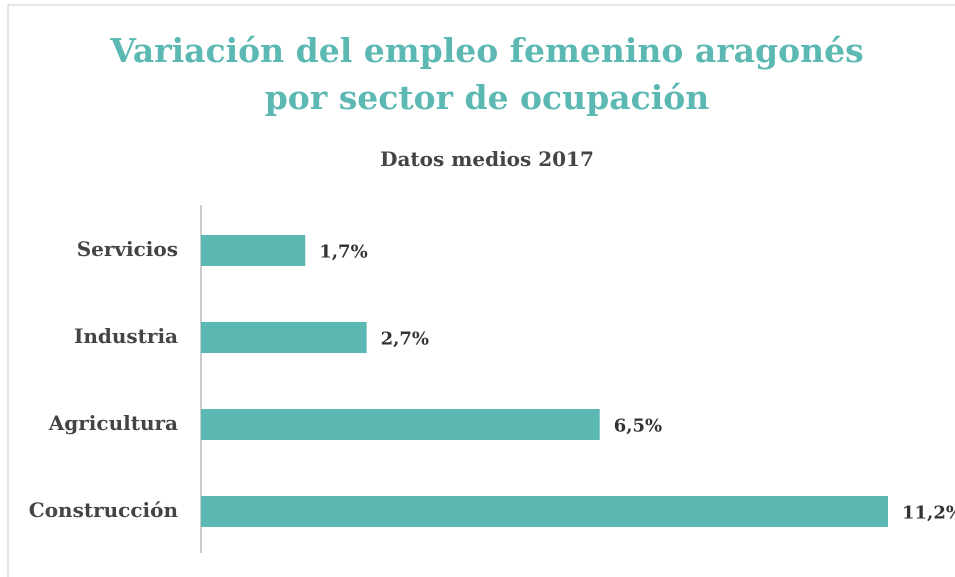 This screenshot has width=955, height=577. I want to click on value-label: 6,5%, so click(638, 426).